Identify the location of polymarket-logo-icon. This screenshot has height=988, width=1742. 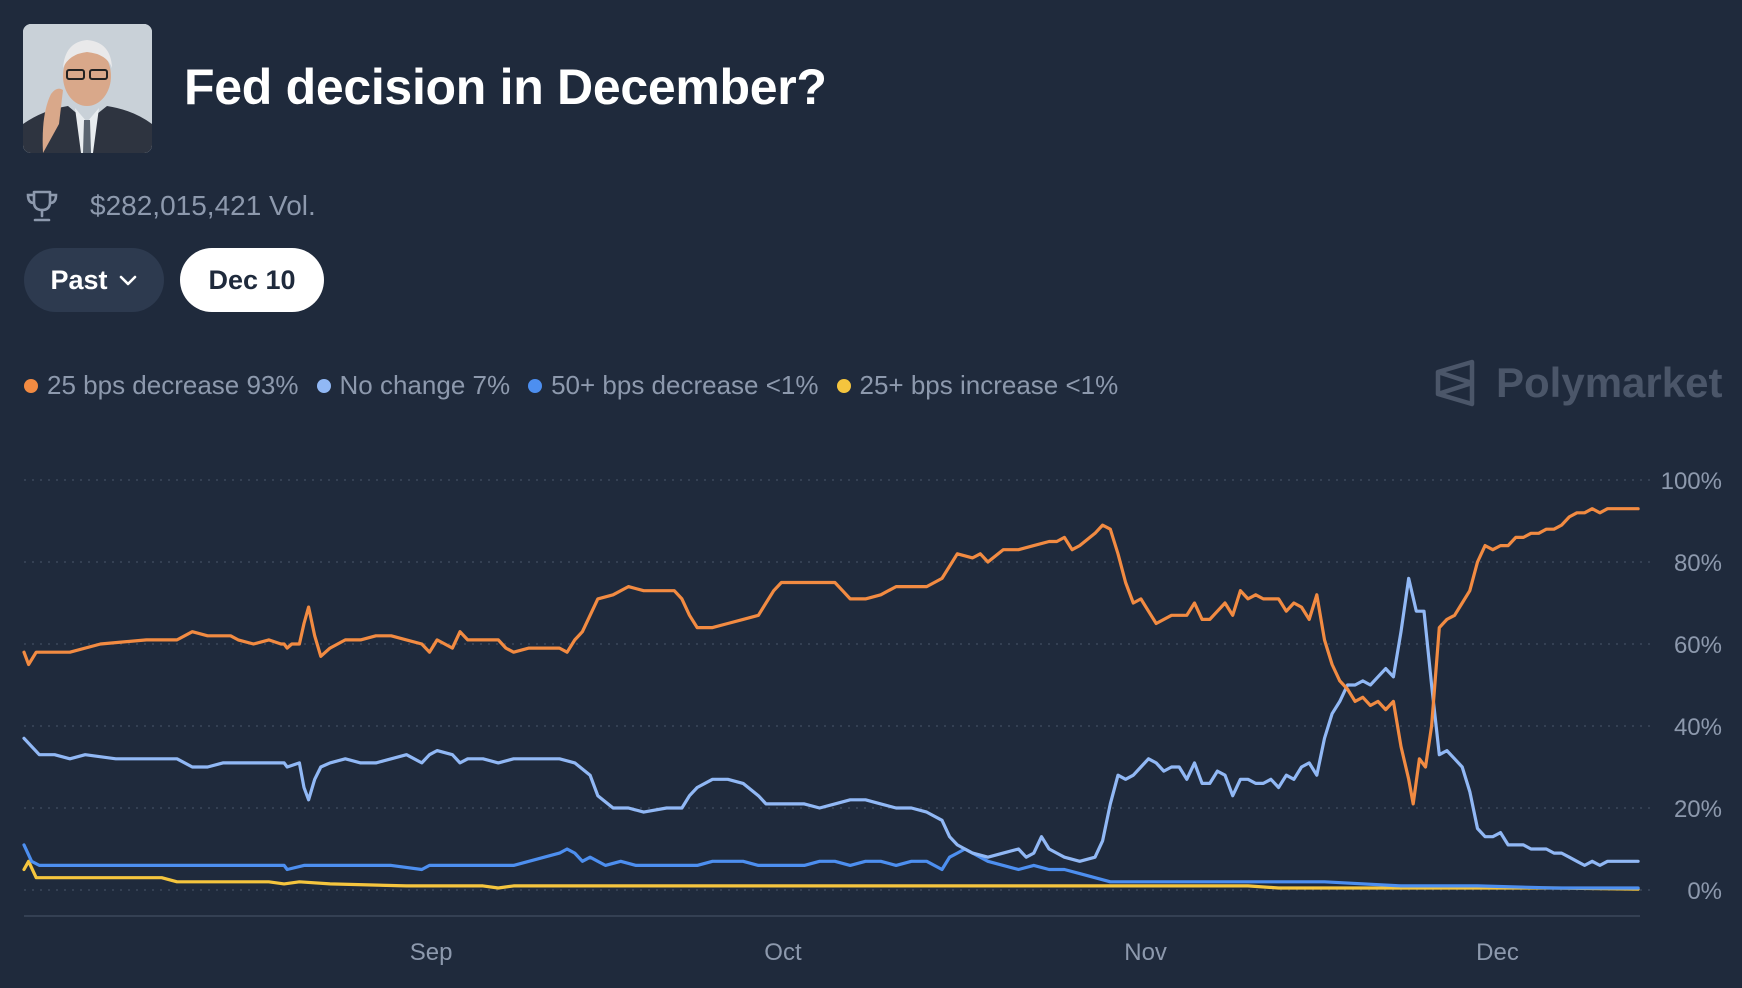
(1455, 383).